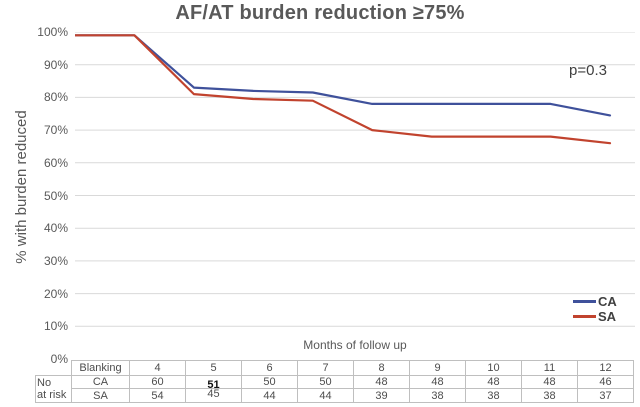 The image size is (640, 407). What do you see at coordinates (607, 316) in the screenshot?
I see `legend-label-sa: SA` at bounding box center [607, 316].